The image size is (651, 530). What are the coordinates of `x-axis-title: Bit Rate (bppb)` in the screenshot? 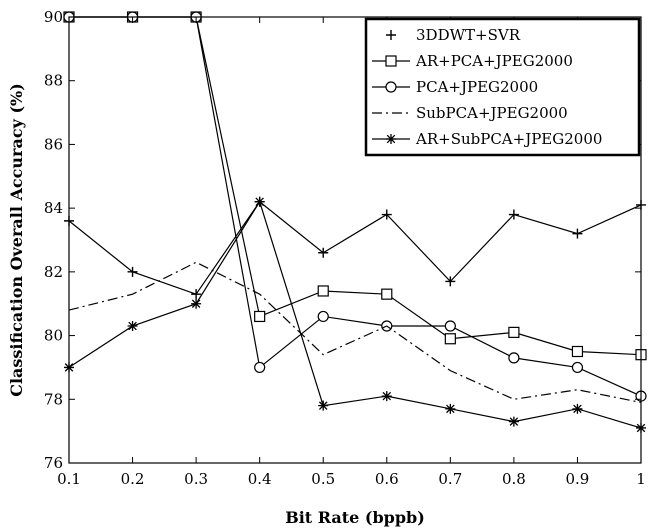 It's located at (355, 517).